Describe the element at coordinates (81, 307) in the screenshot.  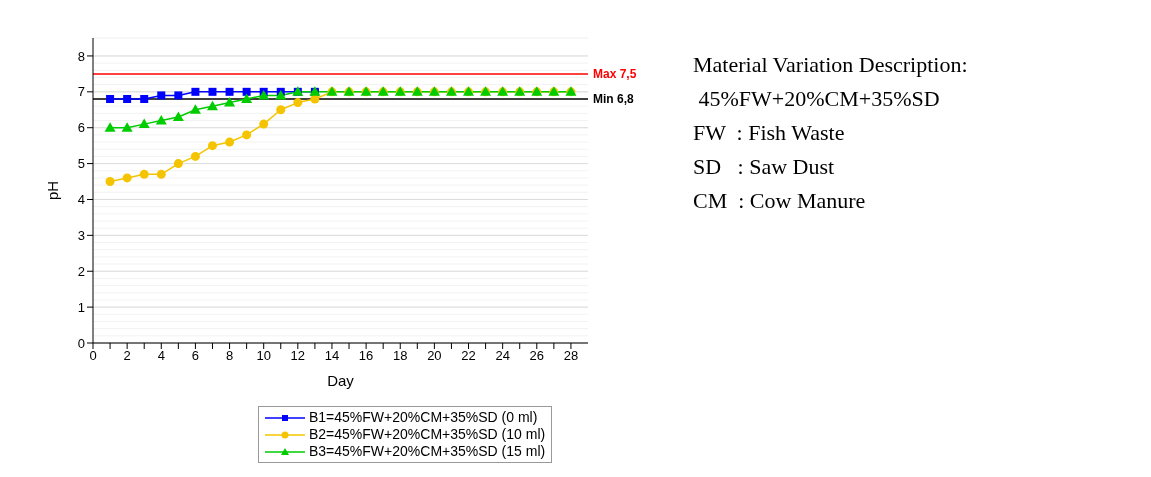
I see `y-tick-label: 1` at that location.